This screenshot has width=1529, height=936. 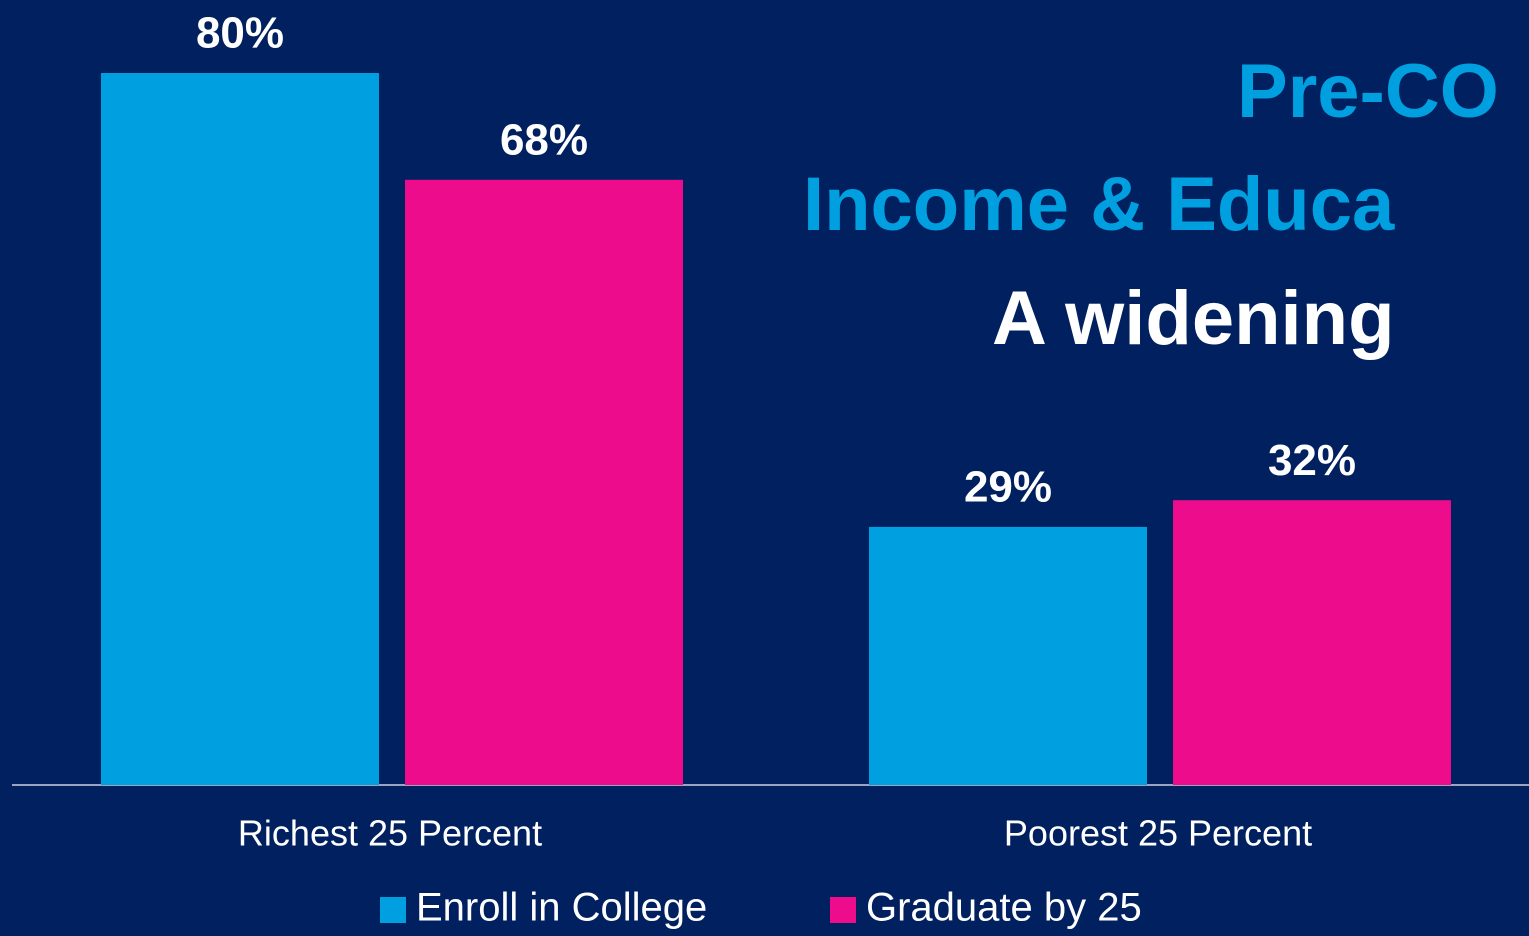 What do you see at coordinates (544, 139) in the screenshot?
I see `data-label: 68%` at bounding box center [544, 139].